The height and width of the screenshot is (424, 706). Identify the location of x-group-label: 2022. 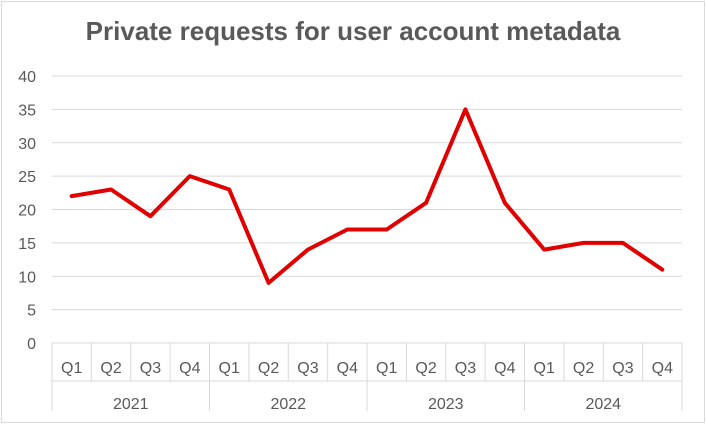
(288, 404).